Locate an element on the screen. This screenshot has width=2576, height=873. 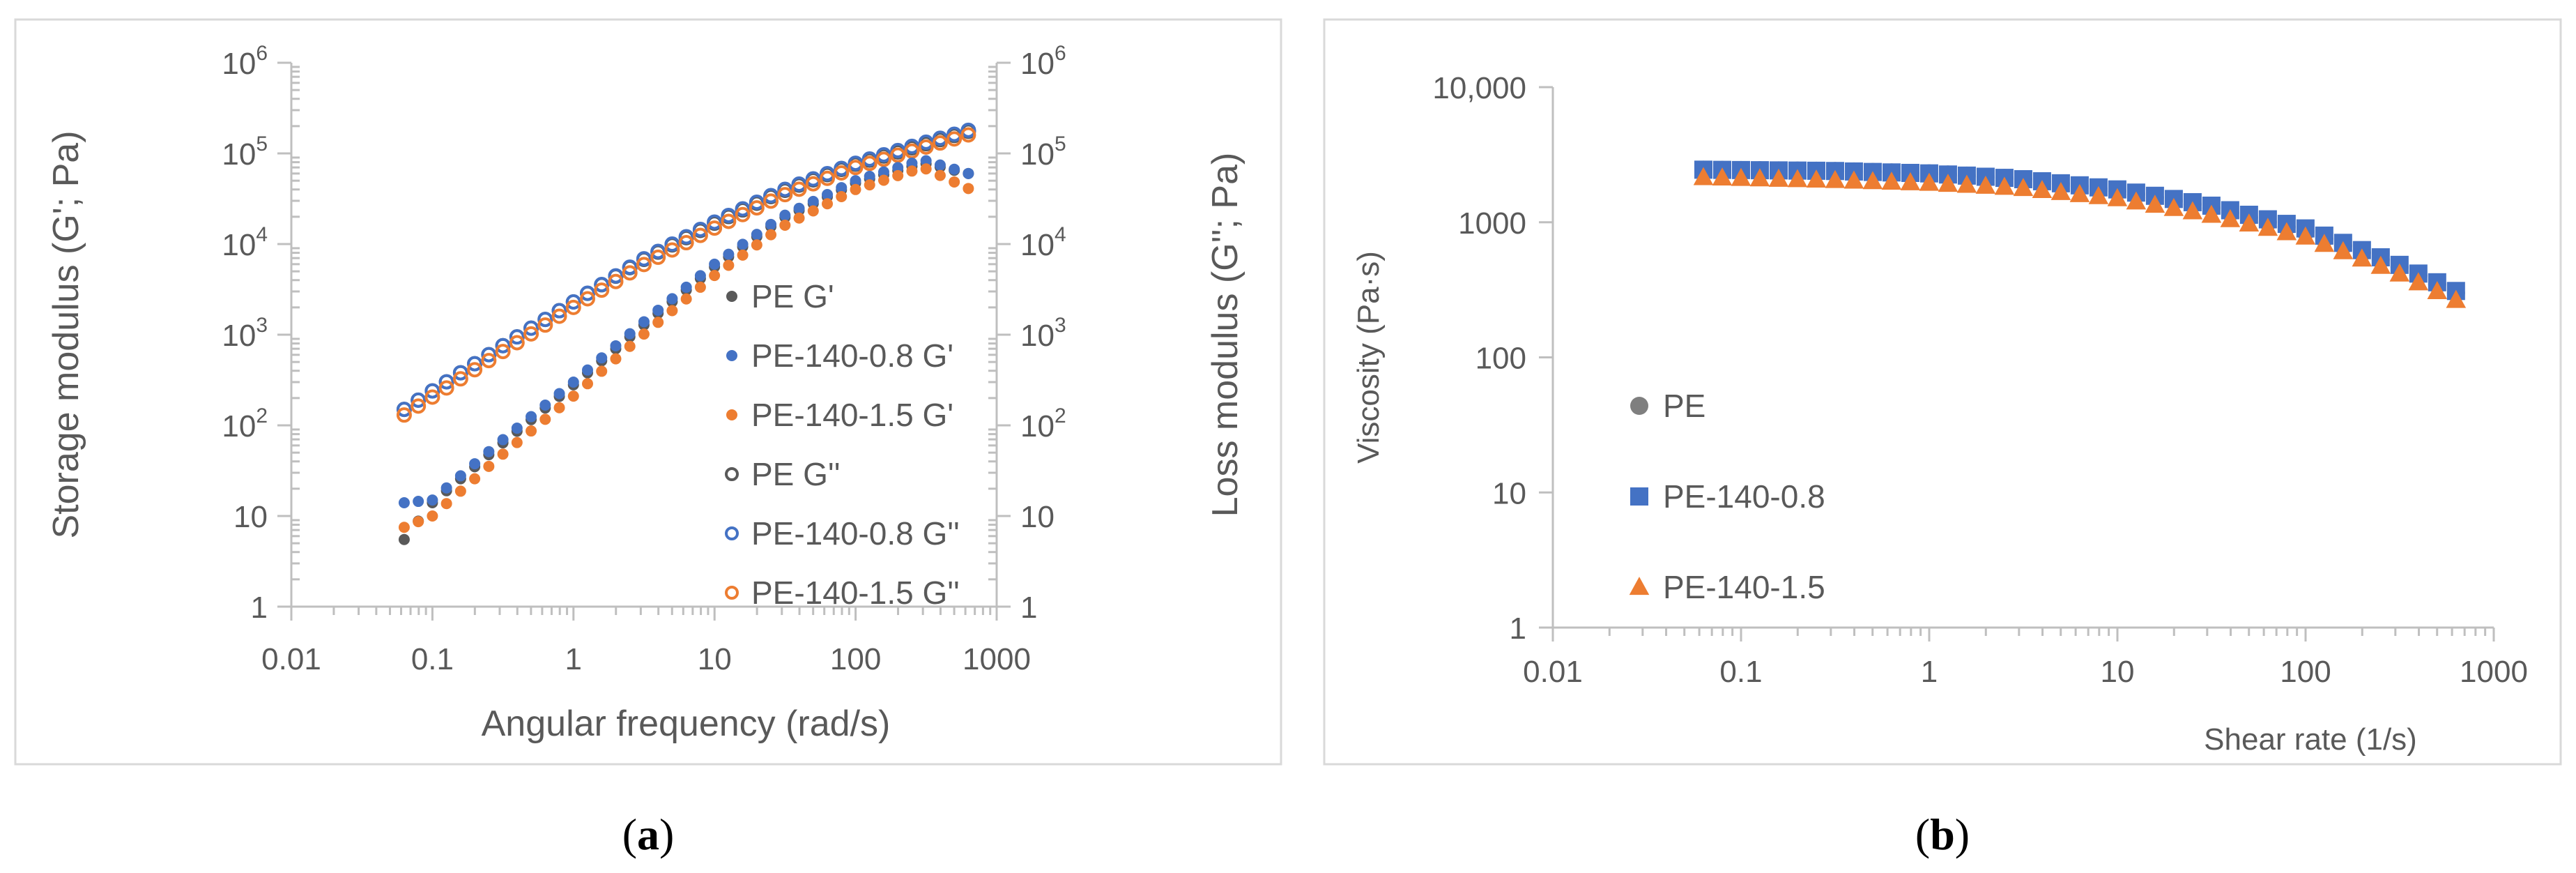
panel-b-x-tick-label: 1 is located at coordinates (1929, 672).